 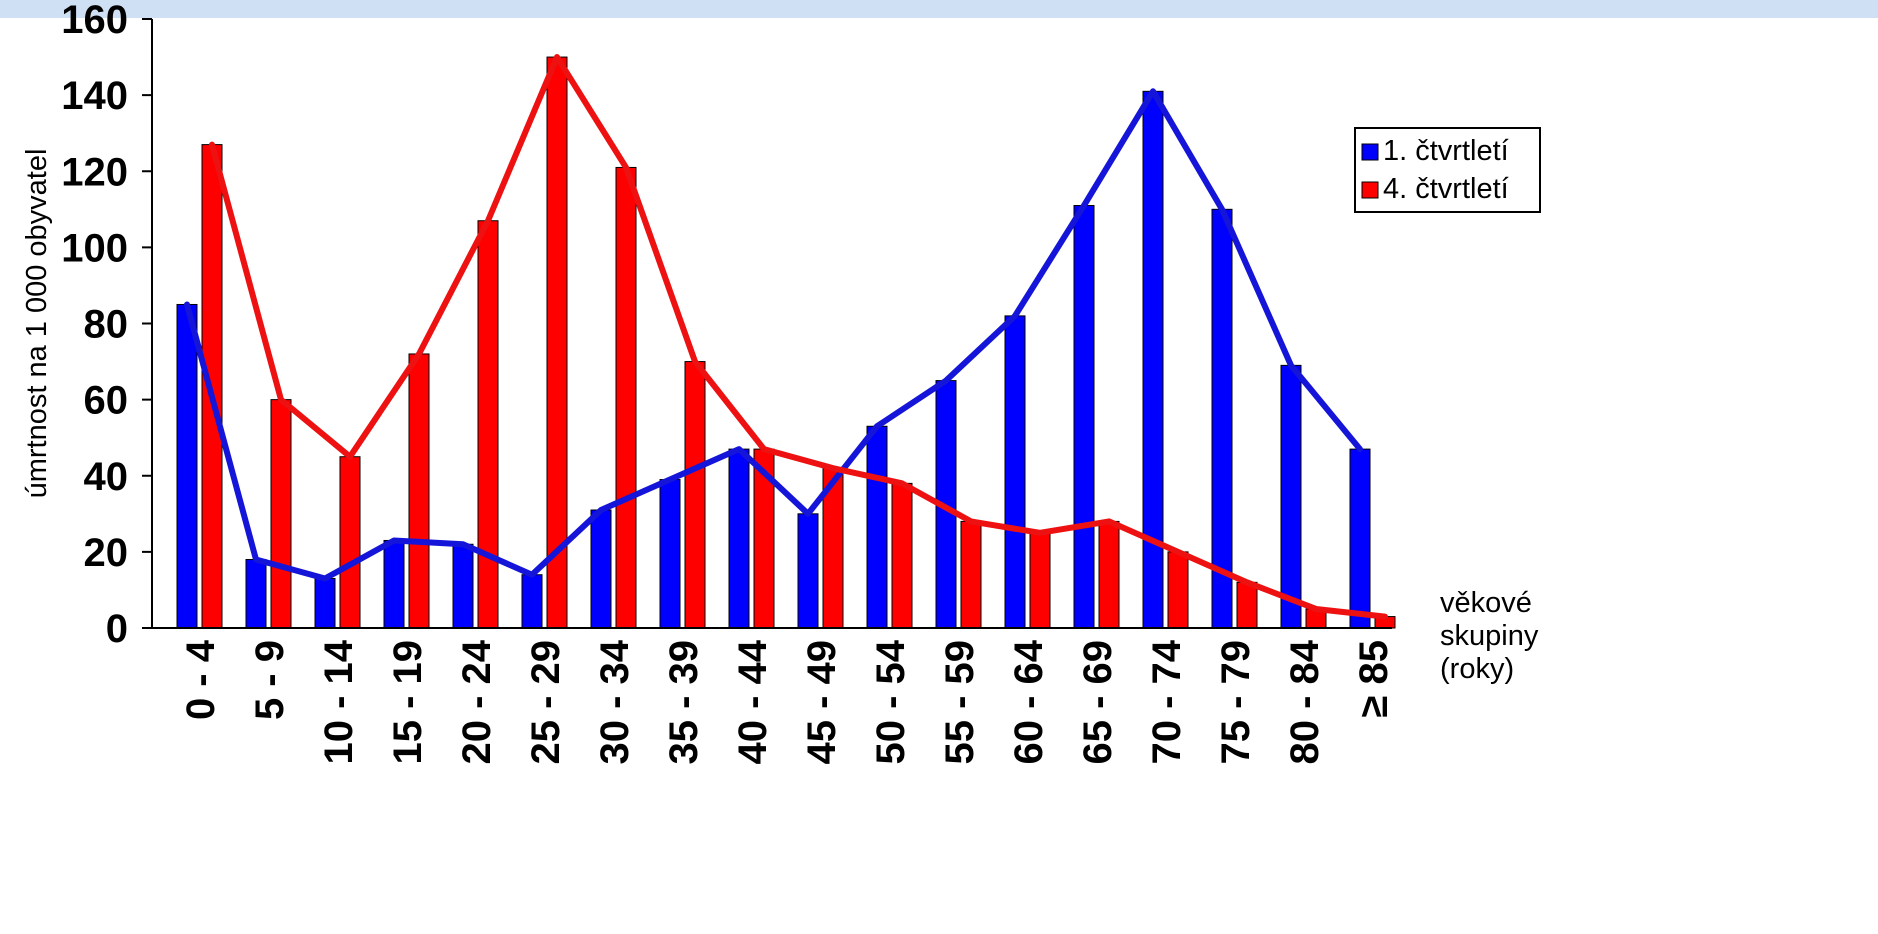 What do you see at coordinates (1305, 701) in the screenshot?
I see `x-tick-label: 80 - 84` at bounding box center [1305, 701].